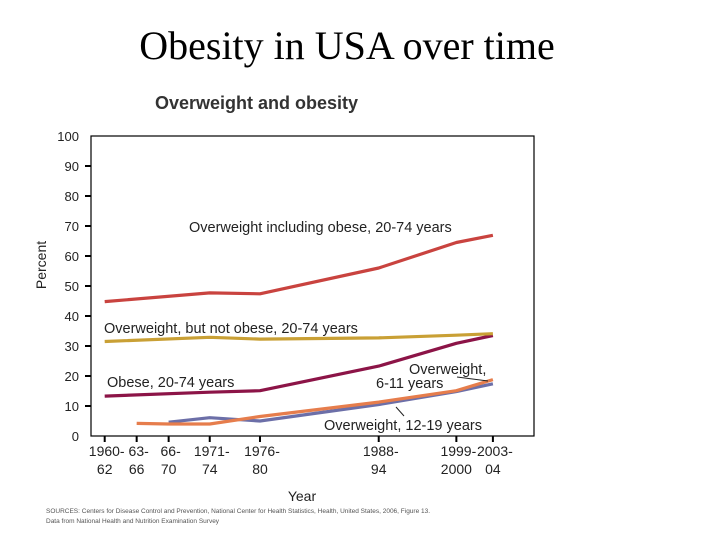 The width and height of the screenshot is (720, 540). What do you see at coordinates (72, 166) in the screenshot?
I see `y-tick-label: 90` at bounding box center [72, 166].